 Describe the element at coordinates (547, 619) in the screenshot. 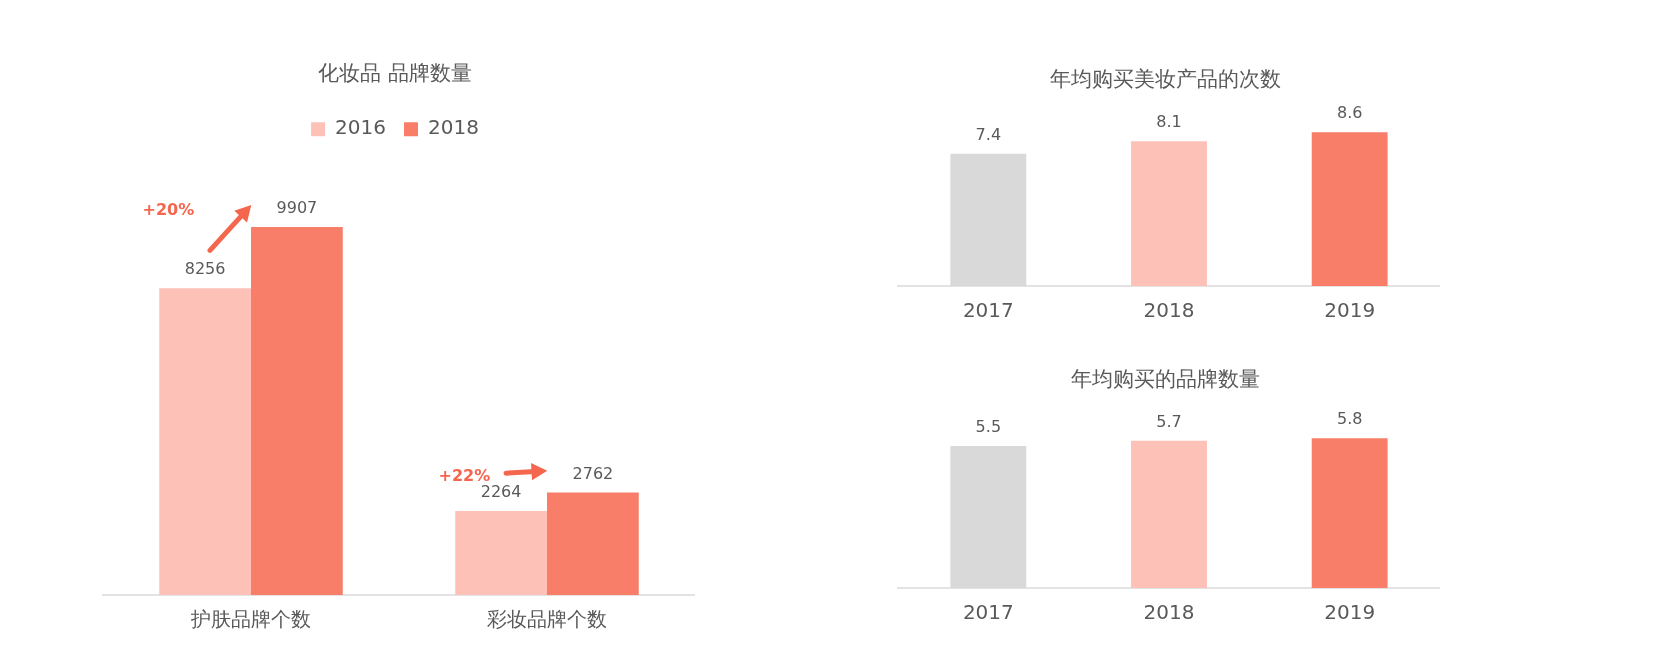

I see `x-tick-label: 彩妆品牌个数` at that location.